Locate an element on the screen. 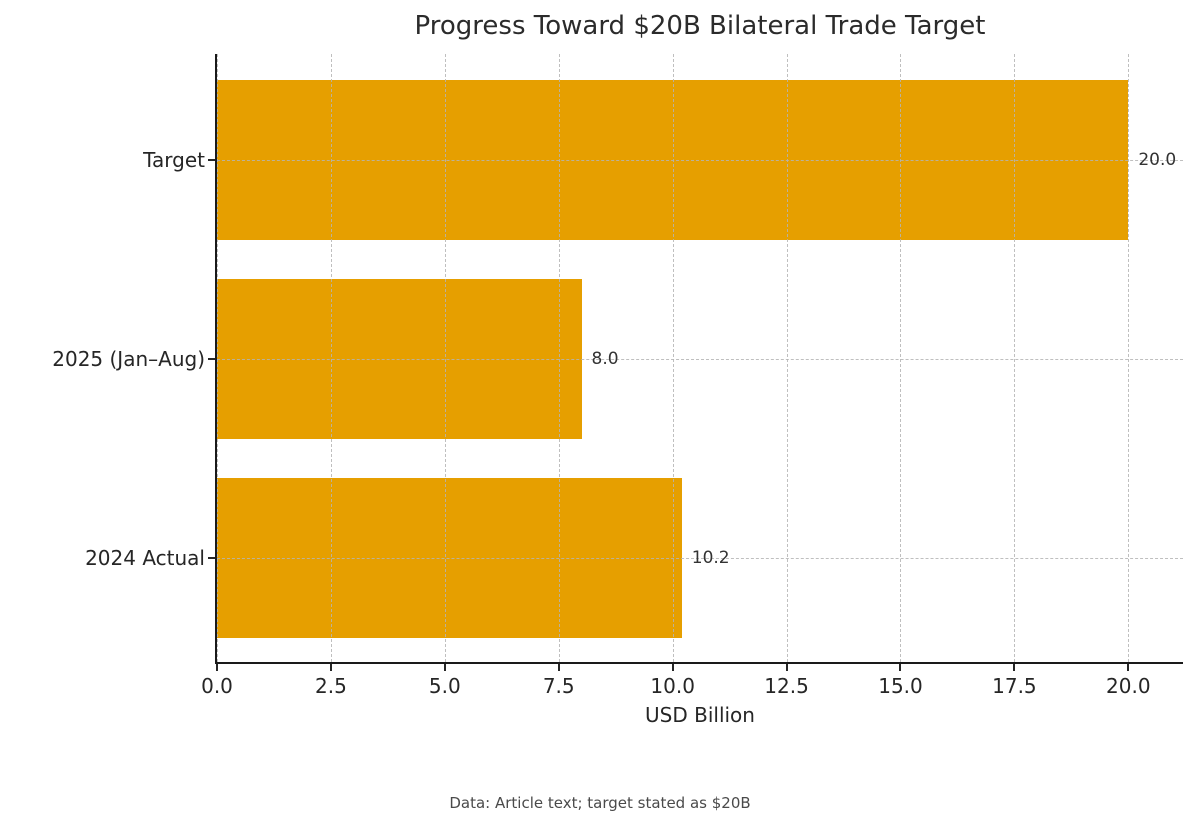 This screenshot has width=1200, height=832. x-tick-label: 5.0 is located at coordinates (444, 686).